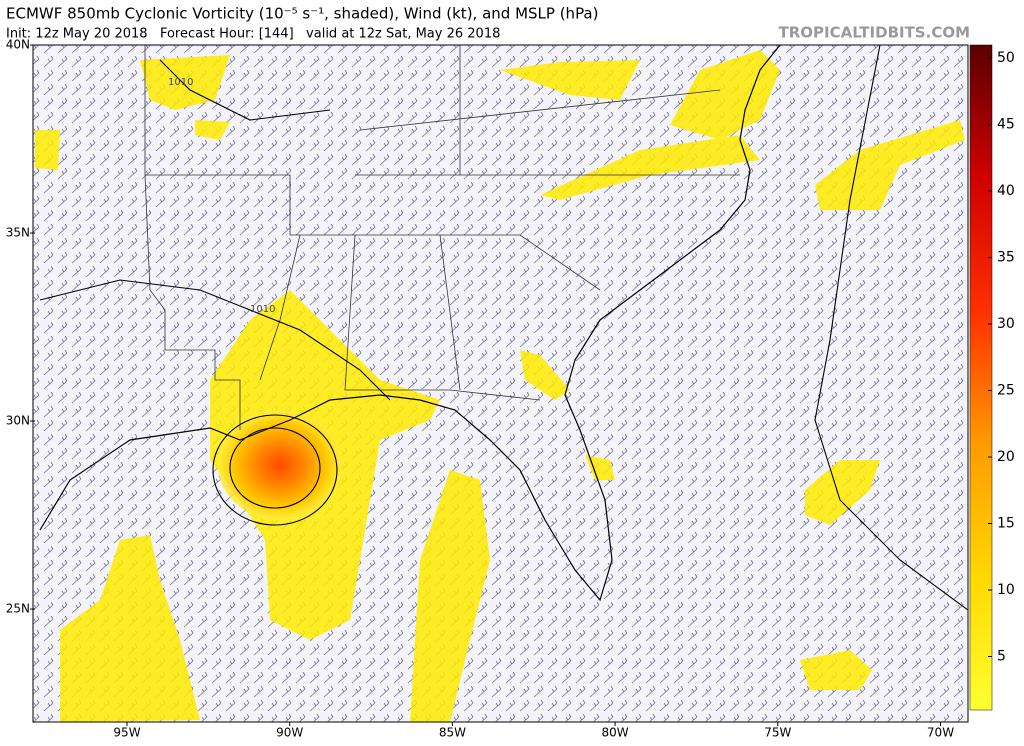  What do you see at coordinates (20, 327) in the screenshot?
I see `lat-labels: 40N 35N 30N 25N` at bounding box center [20, 327].